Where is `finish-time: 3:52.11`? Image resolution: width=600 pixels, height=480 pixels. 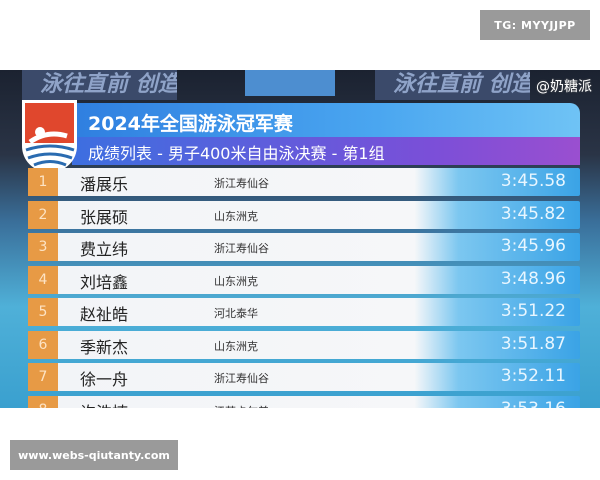 finish-time: 3:52.11 is located at coordinates (533, 376).